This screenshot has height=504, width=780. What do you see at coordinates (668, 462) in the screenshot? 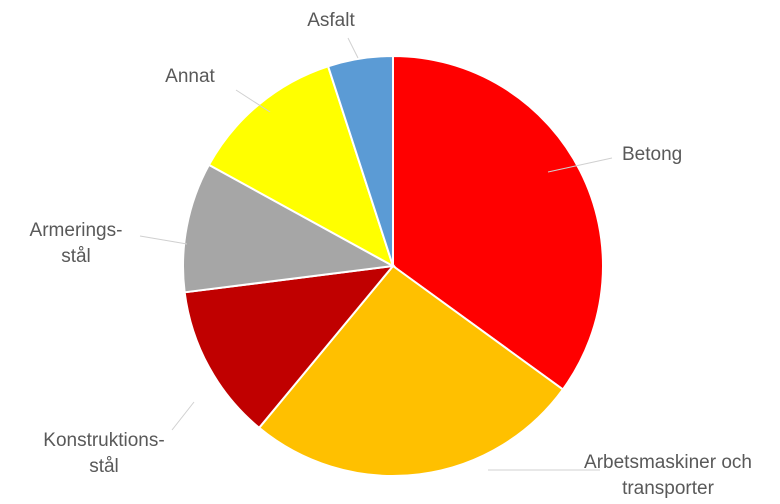
I see `slice-label-line: Arbetsmaskiner och` at bounding box center [668, 462].